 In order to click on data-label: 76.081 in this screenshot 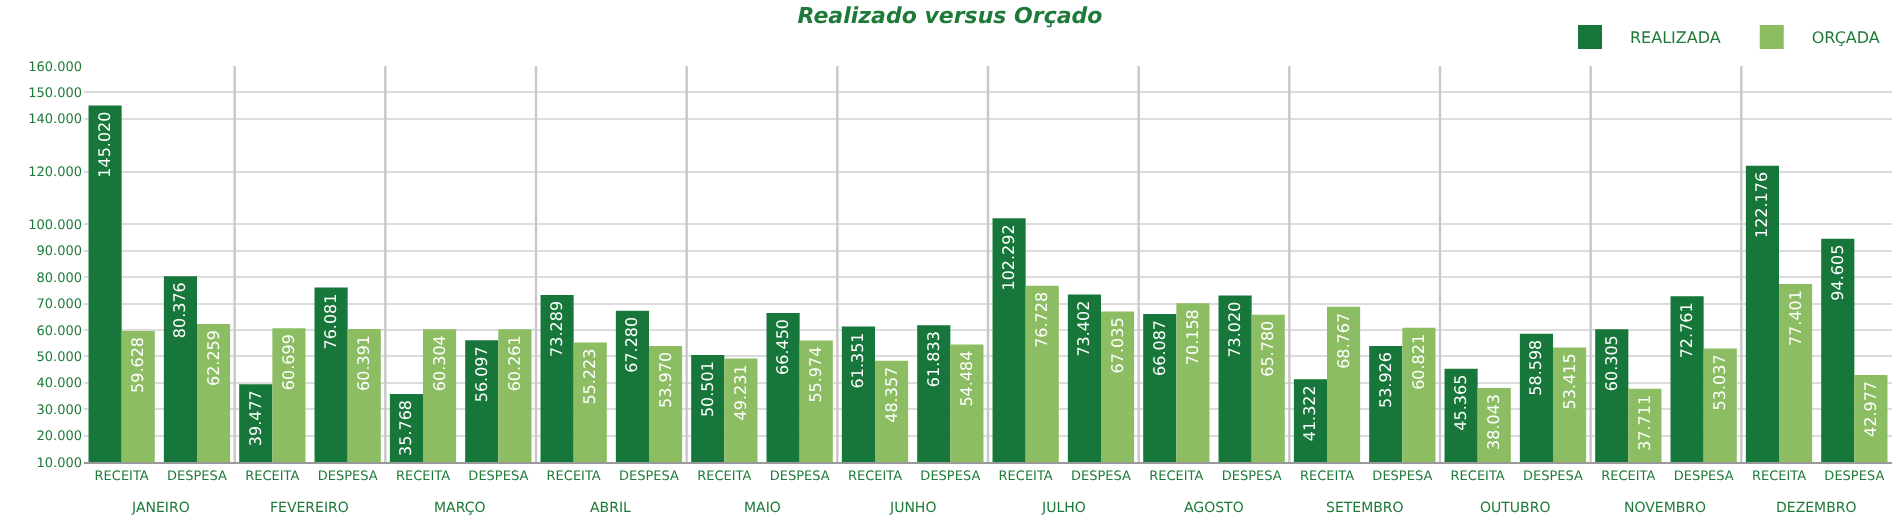, I will do `click(331, 321)`.